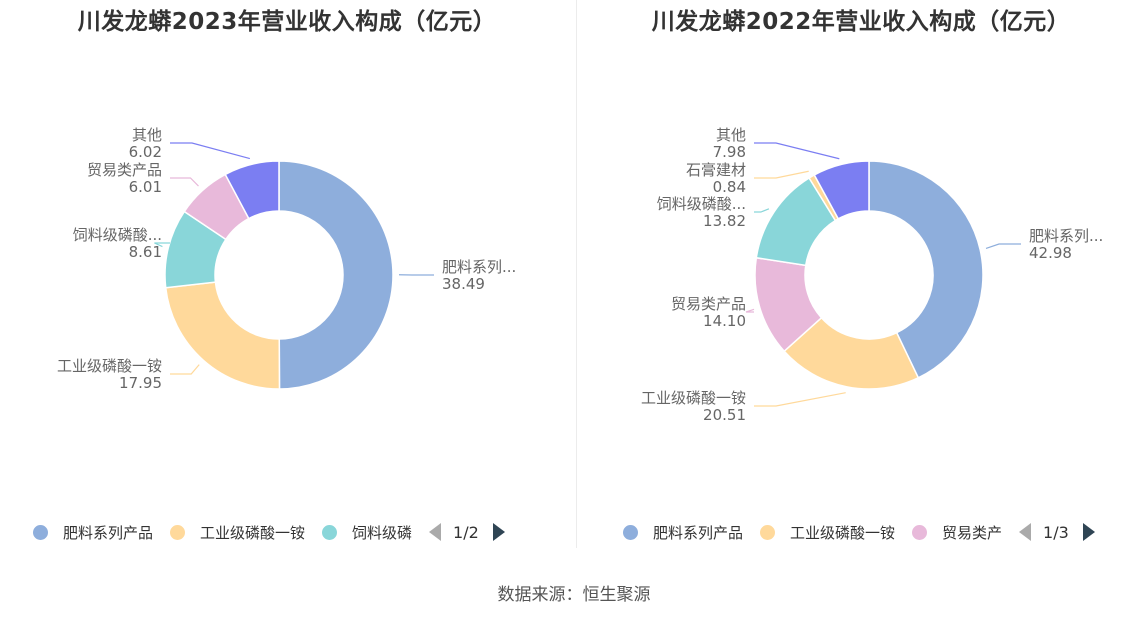 The width and height of the screenshot is (1148, 619). Describe the element at coordinates (729, 152) in the screenshot. I see `slice-value-label: 7.98` at that location.